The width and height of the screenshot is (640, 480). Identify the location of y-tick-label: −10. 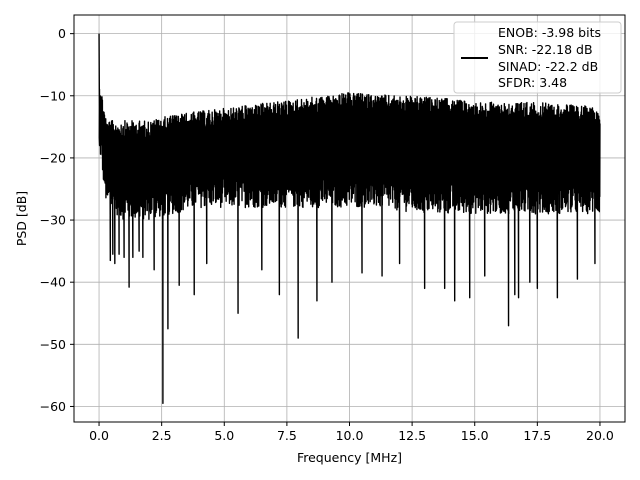
(53, 95).